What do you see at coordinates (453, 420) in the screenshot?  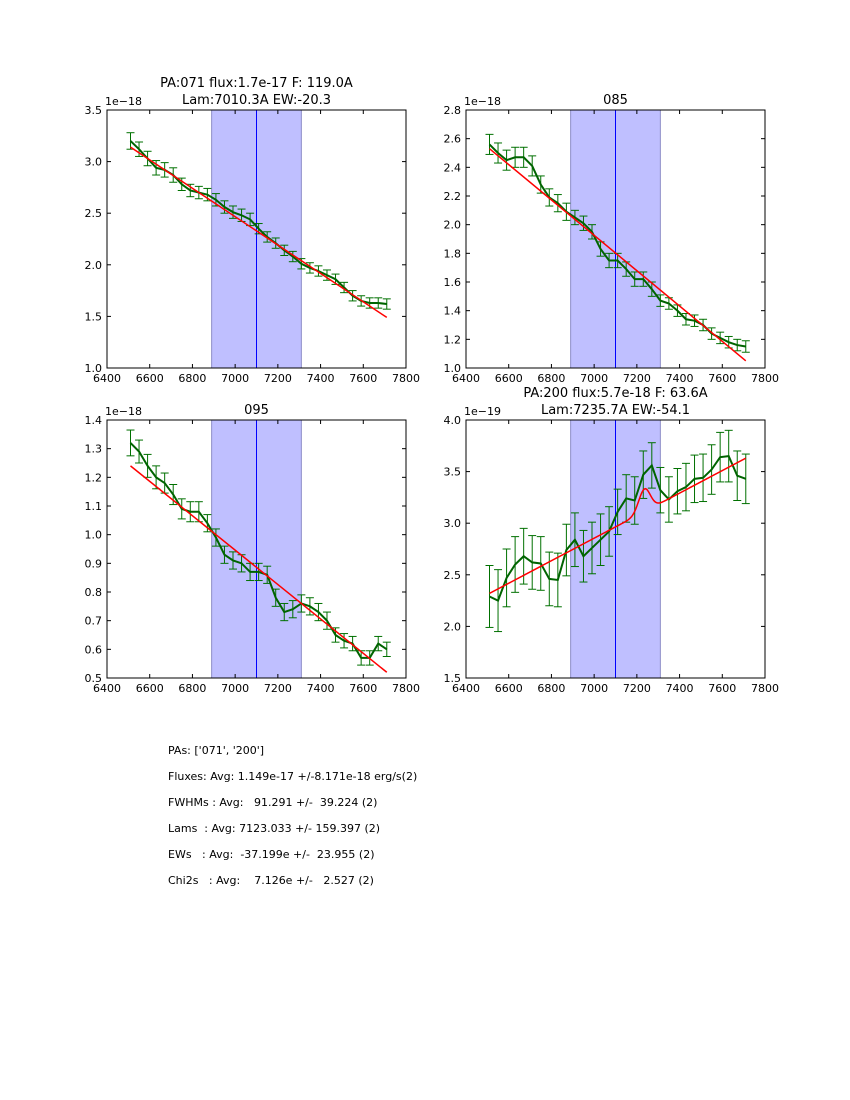 I see `y-tick-label: 4.0` at bounding box center [453, 420].